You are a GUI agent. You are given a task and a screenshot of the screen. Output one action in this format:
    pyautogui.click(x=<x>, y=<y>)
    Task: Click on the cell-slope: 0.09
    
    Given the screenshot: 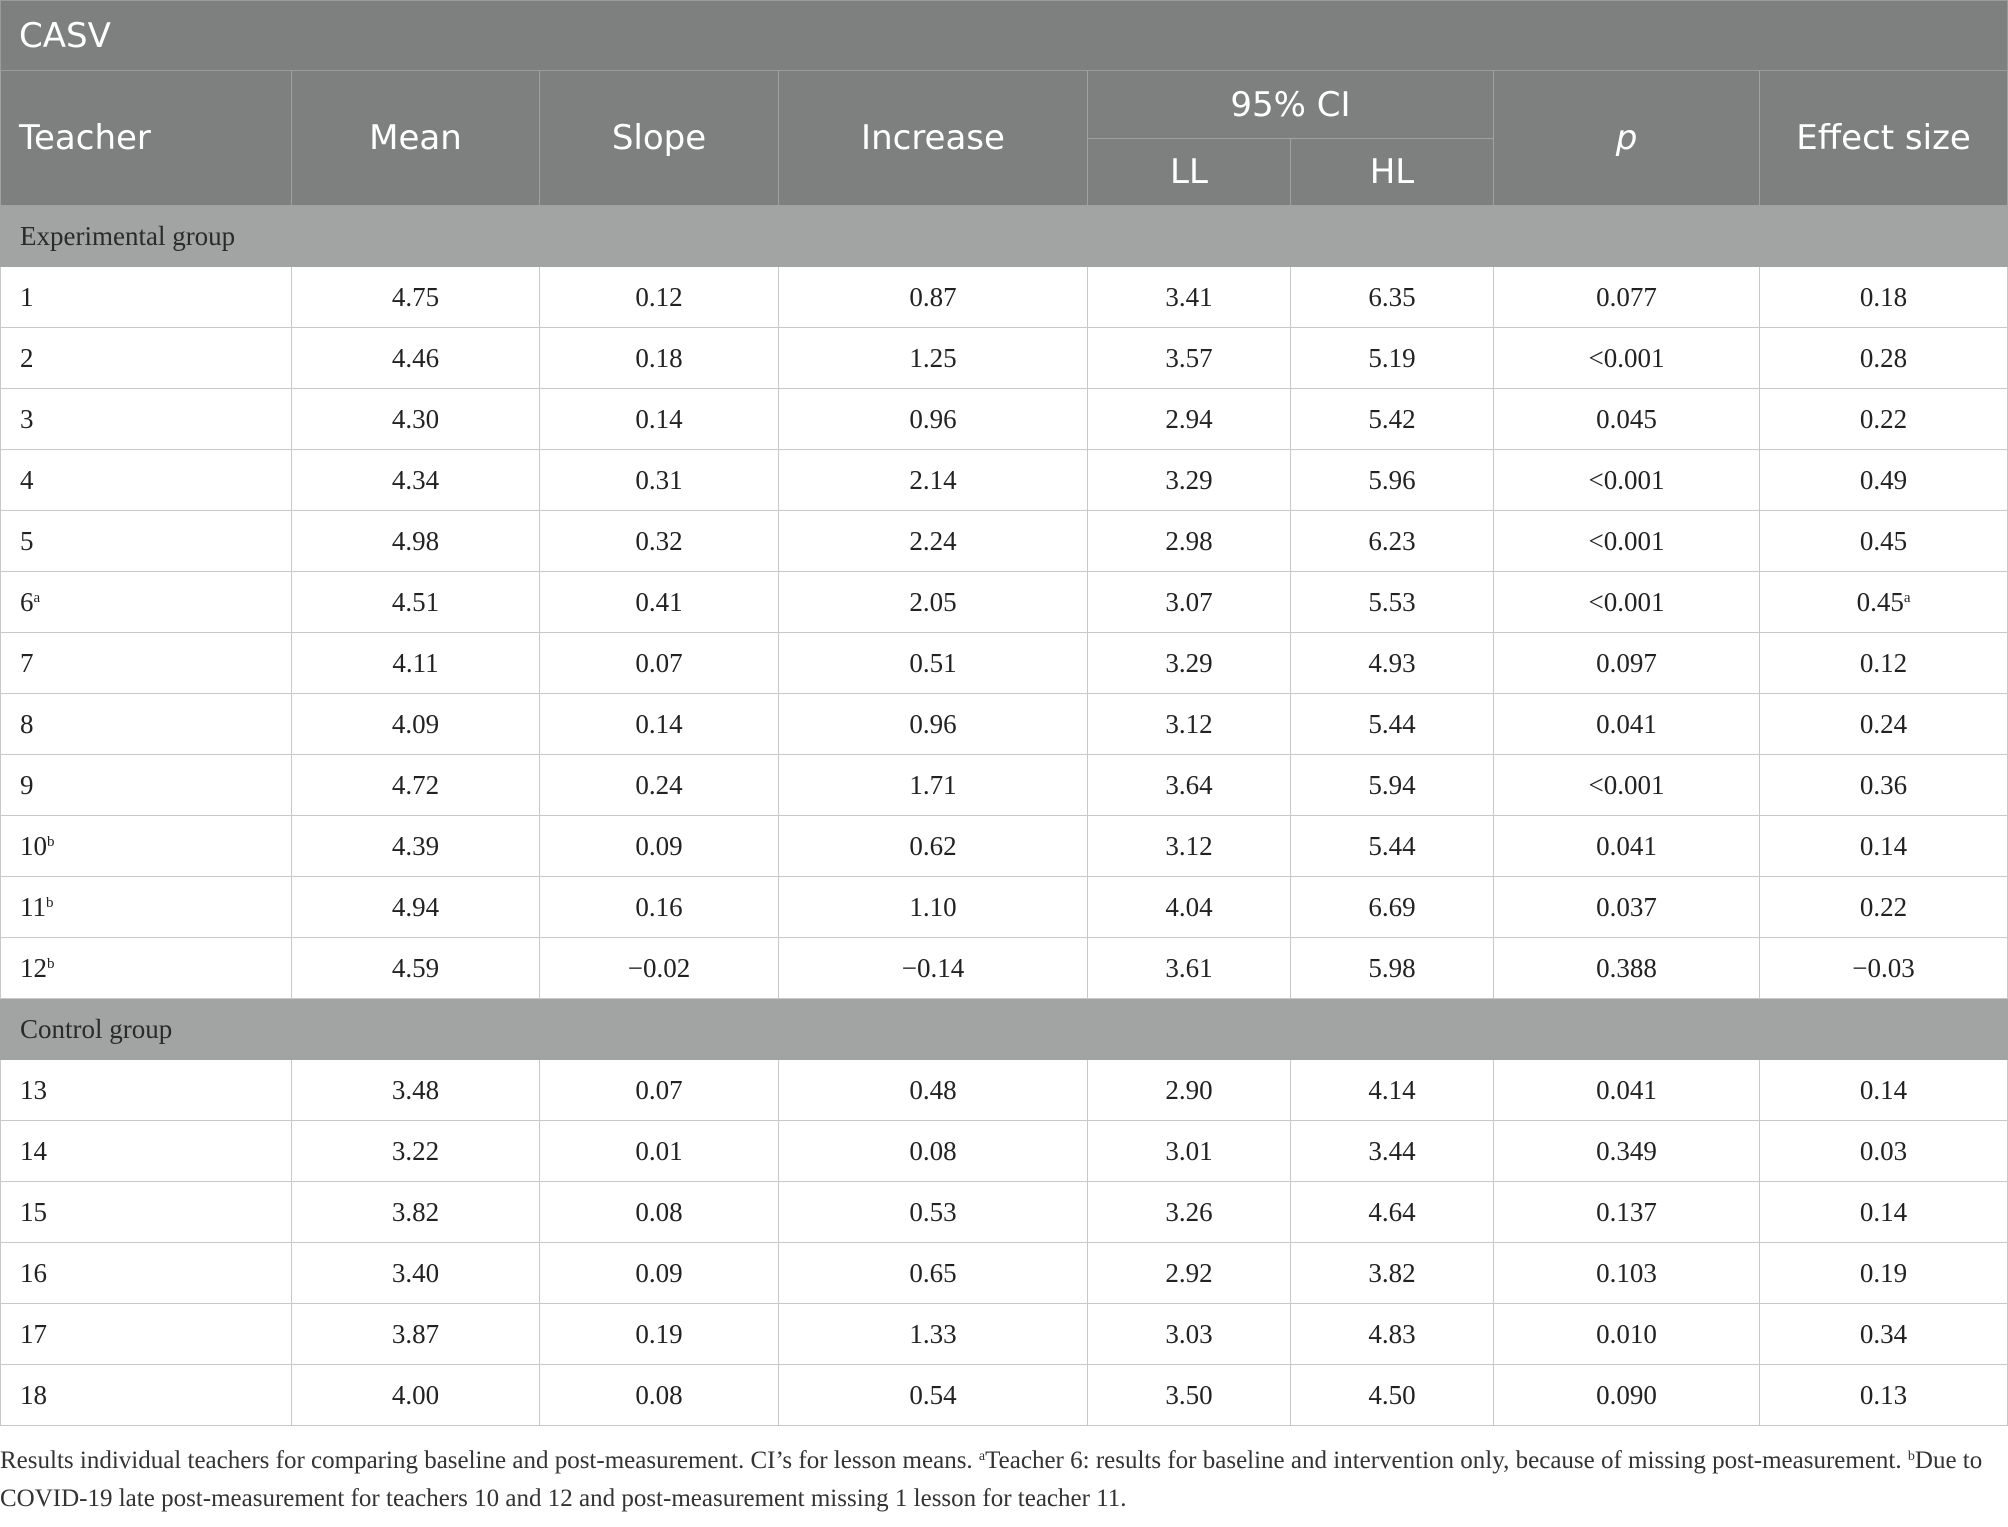 What is the action you would take?
    pyautogui.click(x=659, y=1273)
    